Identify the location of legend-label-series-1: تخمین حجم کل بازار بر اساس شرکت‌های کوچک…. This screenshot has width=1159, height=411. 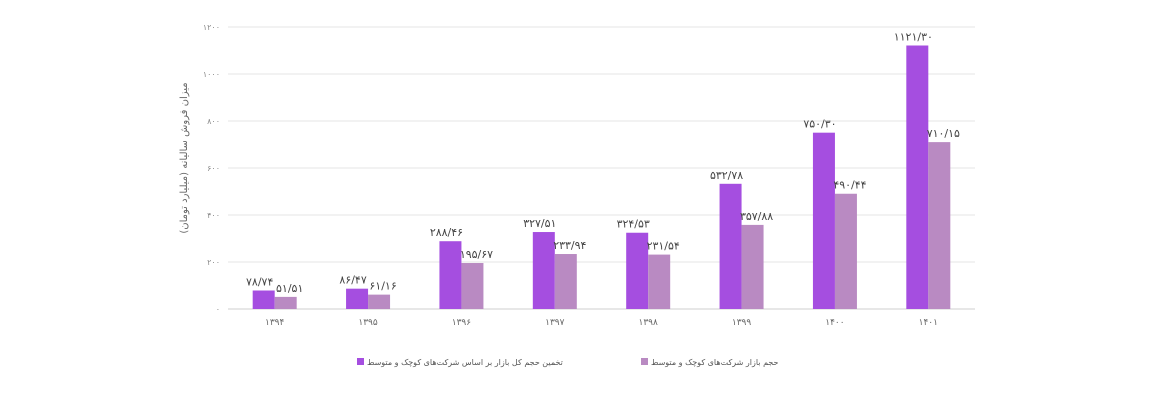
(465, 362).